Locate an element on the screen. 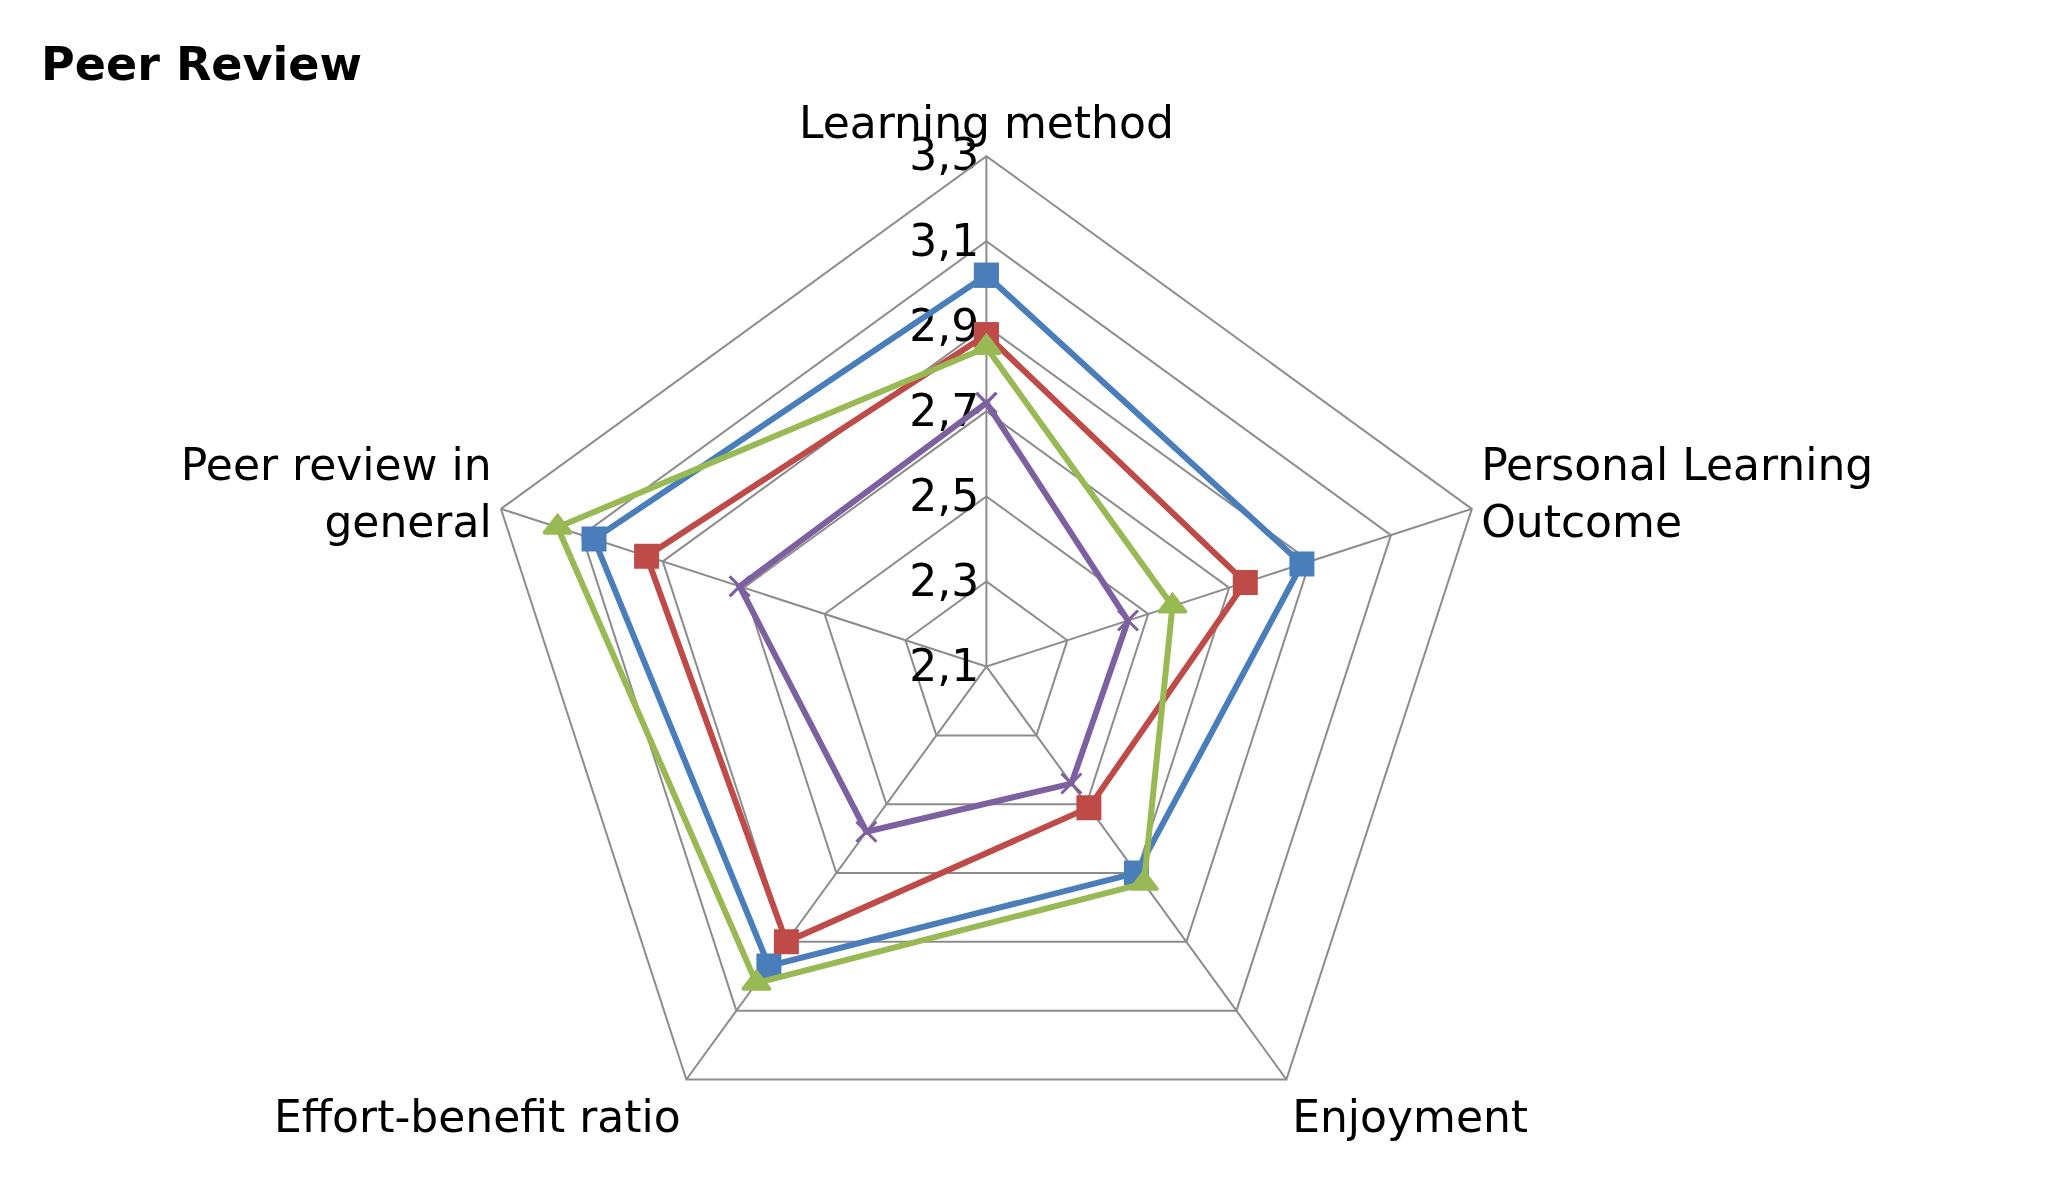  y-tick-label: 2,5 is located at coordinates (944, 495).